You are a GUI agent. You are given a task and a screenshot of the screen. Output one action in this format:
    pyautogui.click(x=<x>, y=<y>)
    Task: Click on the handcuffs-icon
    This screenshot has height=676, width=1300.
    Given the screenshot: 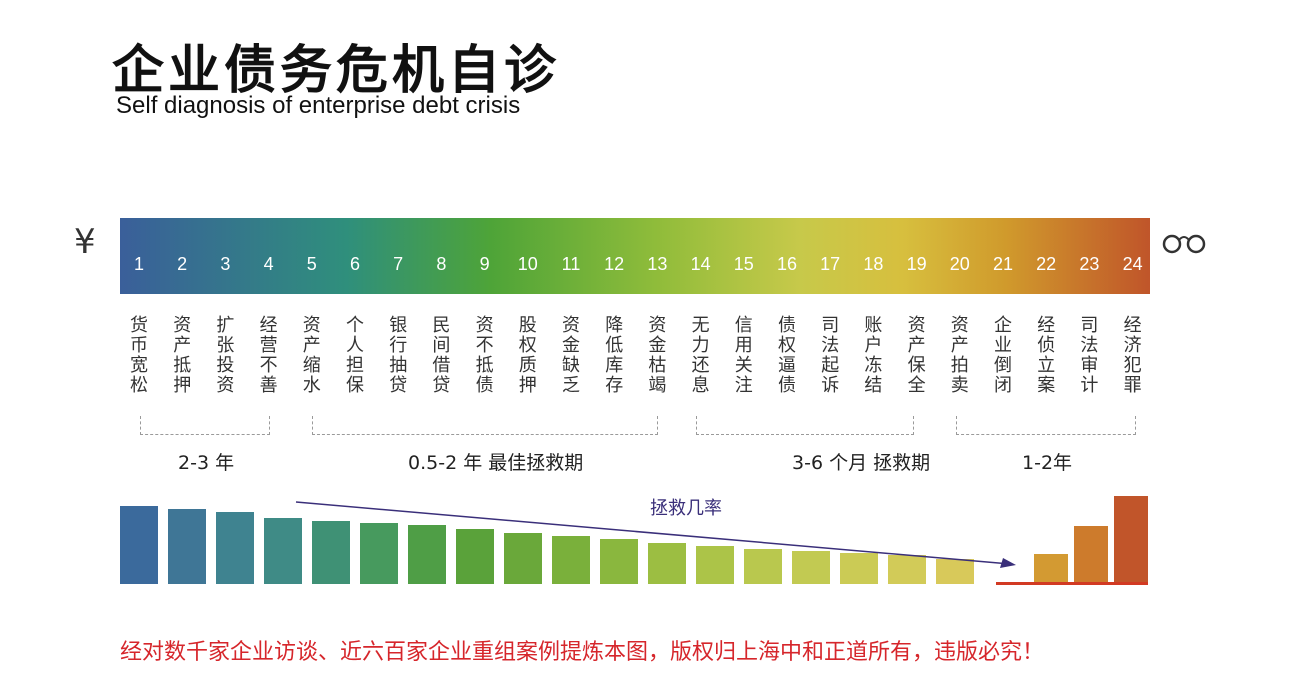 What is the action you would take?
    pyautogui.click(x=1184, y=244)
    